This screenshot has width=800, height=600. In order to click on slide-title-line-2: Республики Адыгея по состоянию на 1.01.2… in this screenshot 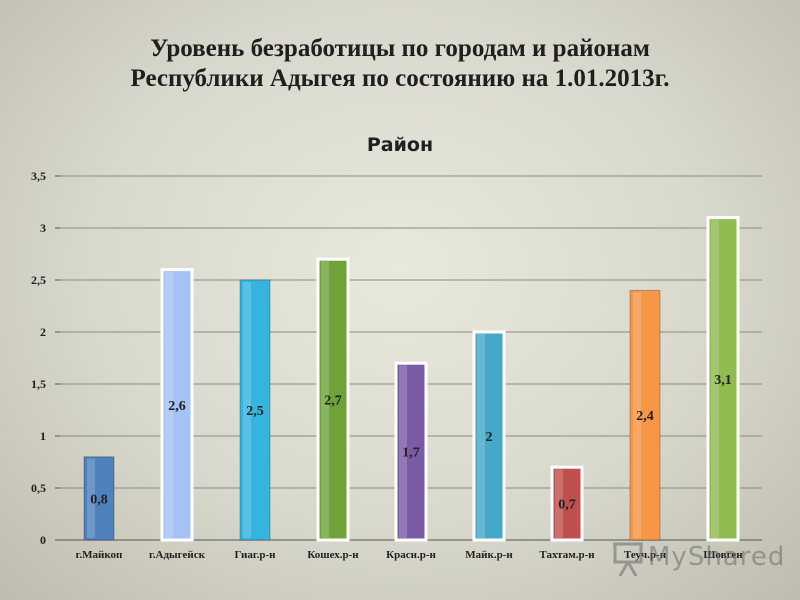, I will do `click(400, 78)`.